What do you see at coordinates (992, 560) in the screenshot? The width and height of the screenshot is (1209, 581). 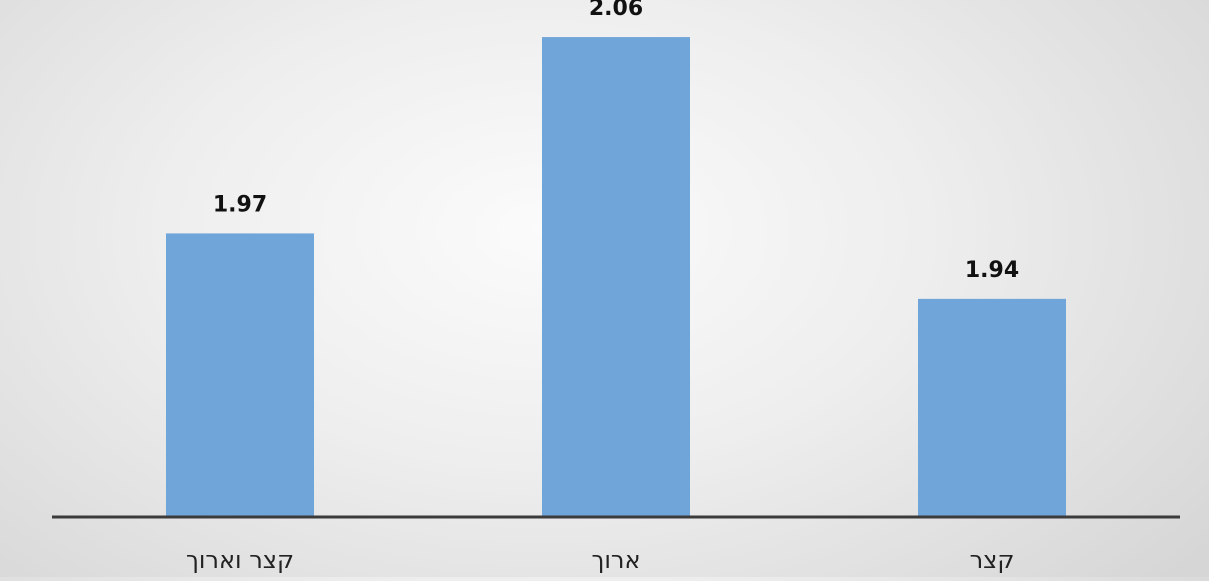 I see `category-label-1: קצר` at bounding box center [992, 560].